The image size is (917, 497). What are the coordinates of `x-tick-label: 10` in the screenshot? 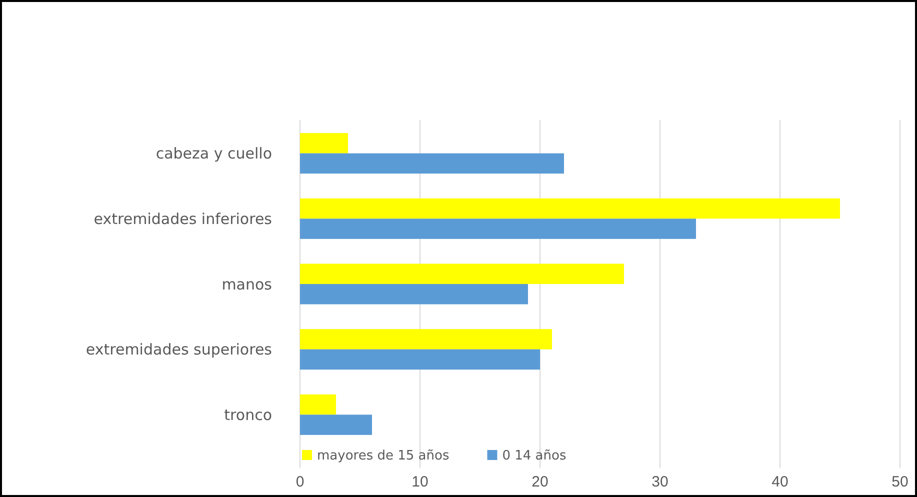 It's located at (420, 482).